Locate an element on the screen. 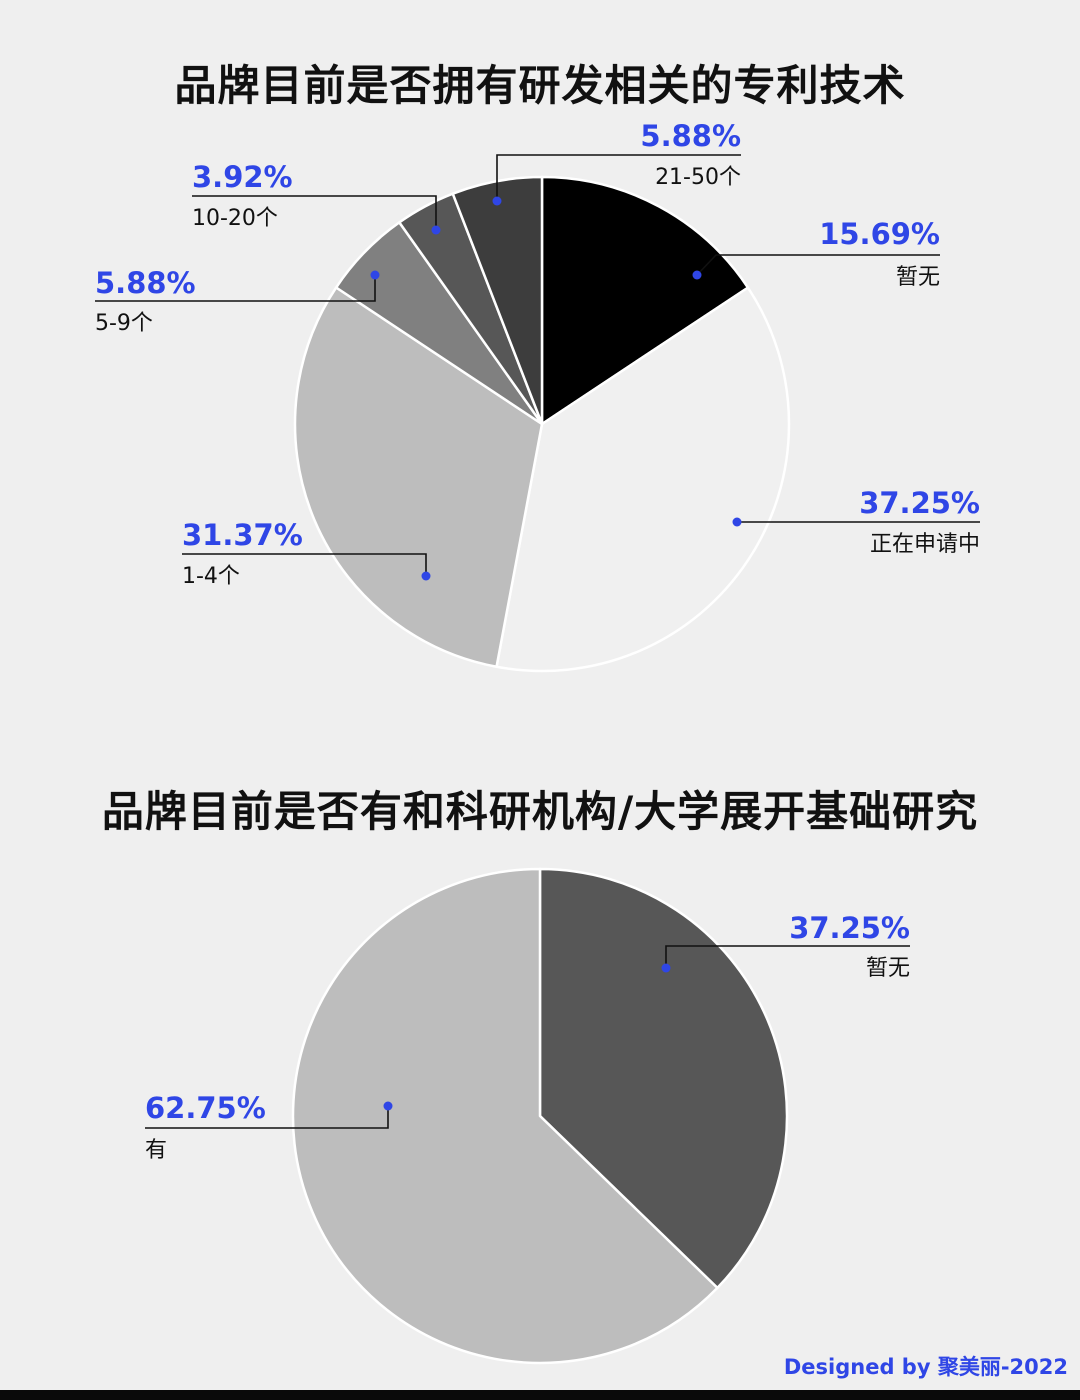 The height and width of the screenshot is (1400, 1080). bottom-bar is located at coordinates (540, 1395).